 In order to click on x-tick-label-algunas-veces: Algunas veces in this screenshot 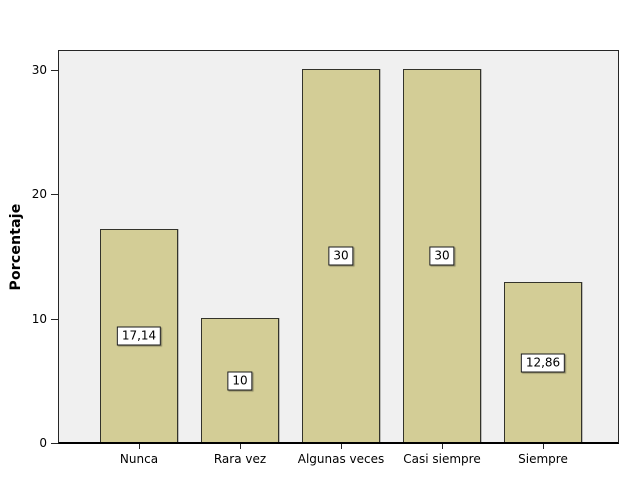, I will do `click(341, 459)`.